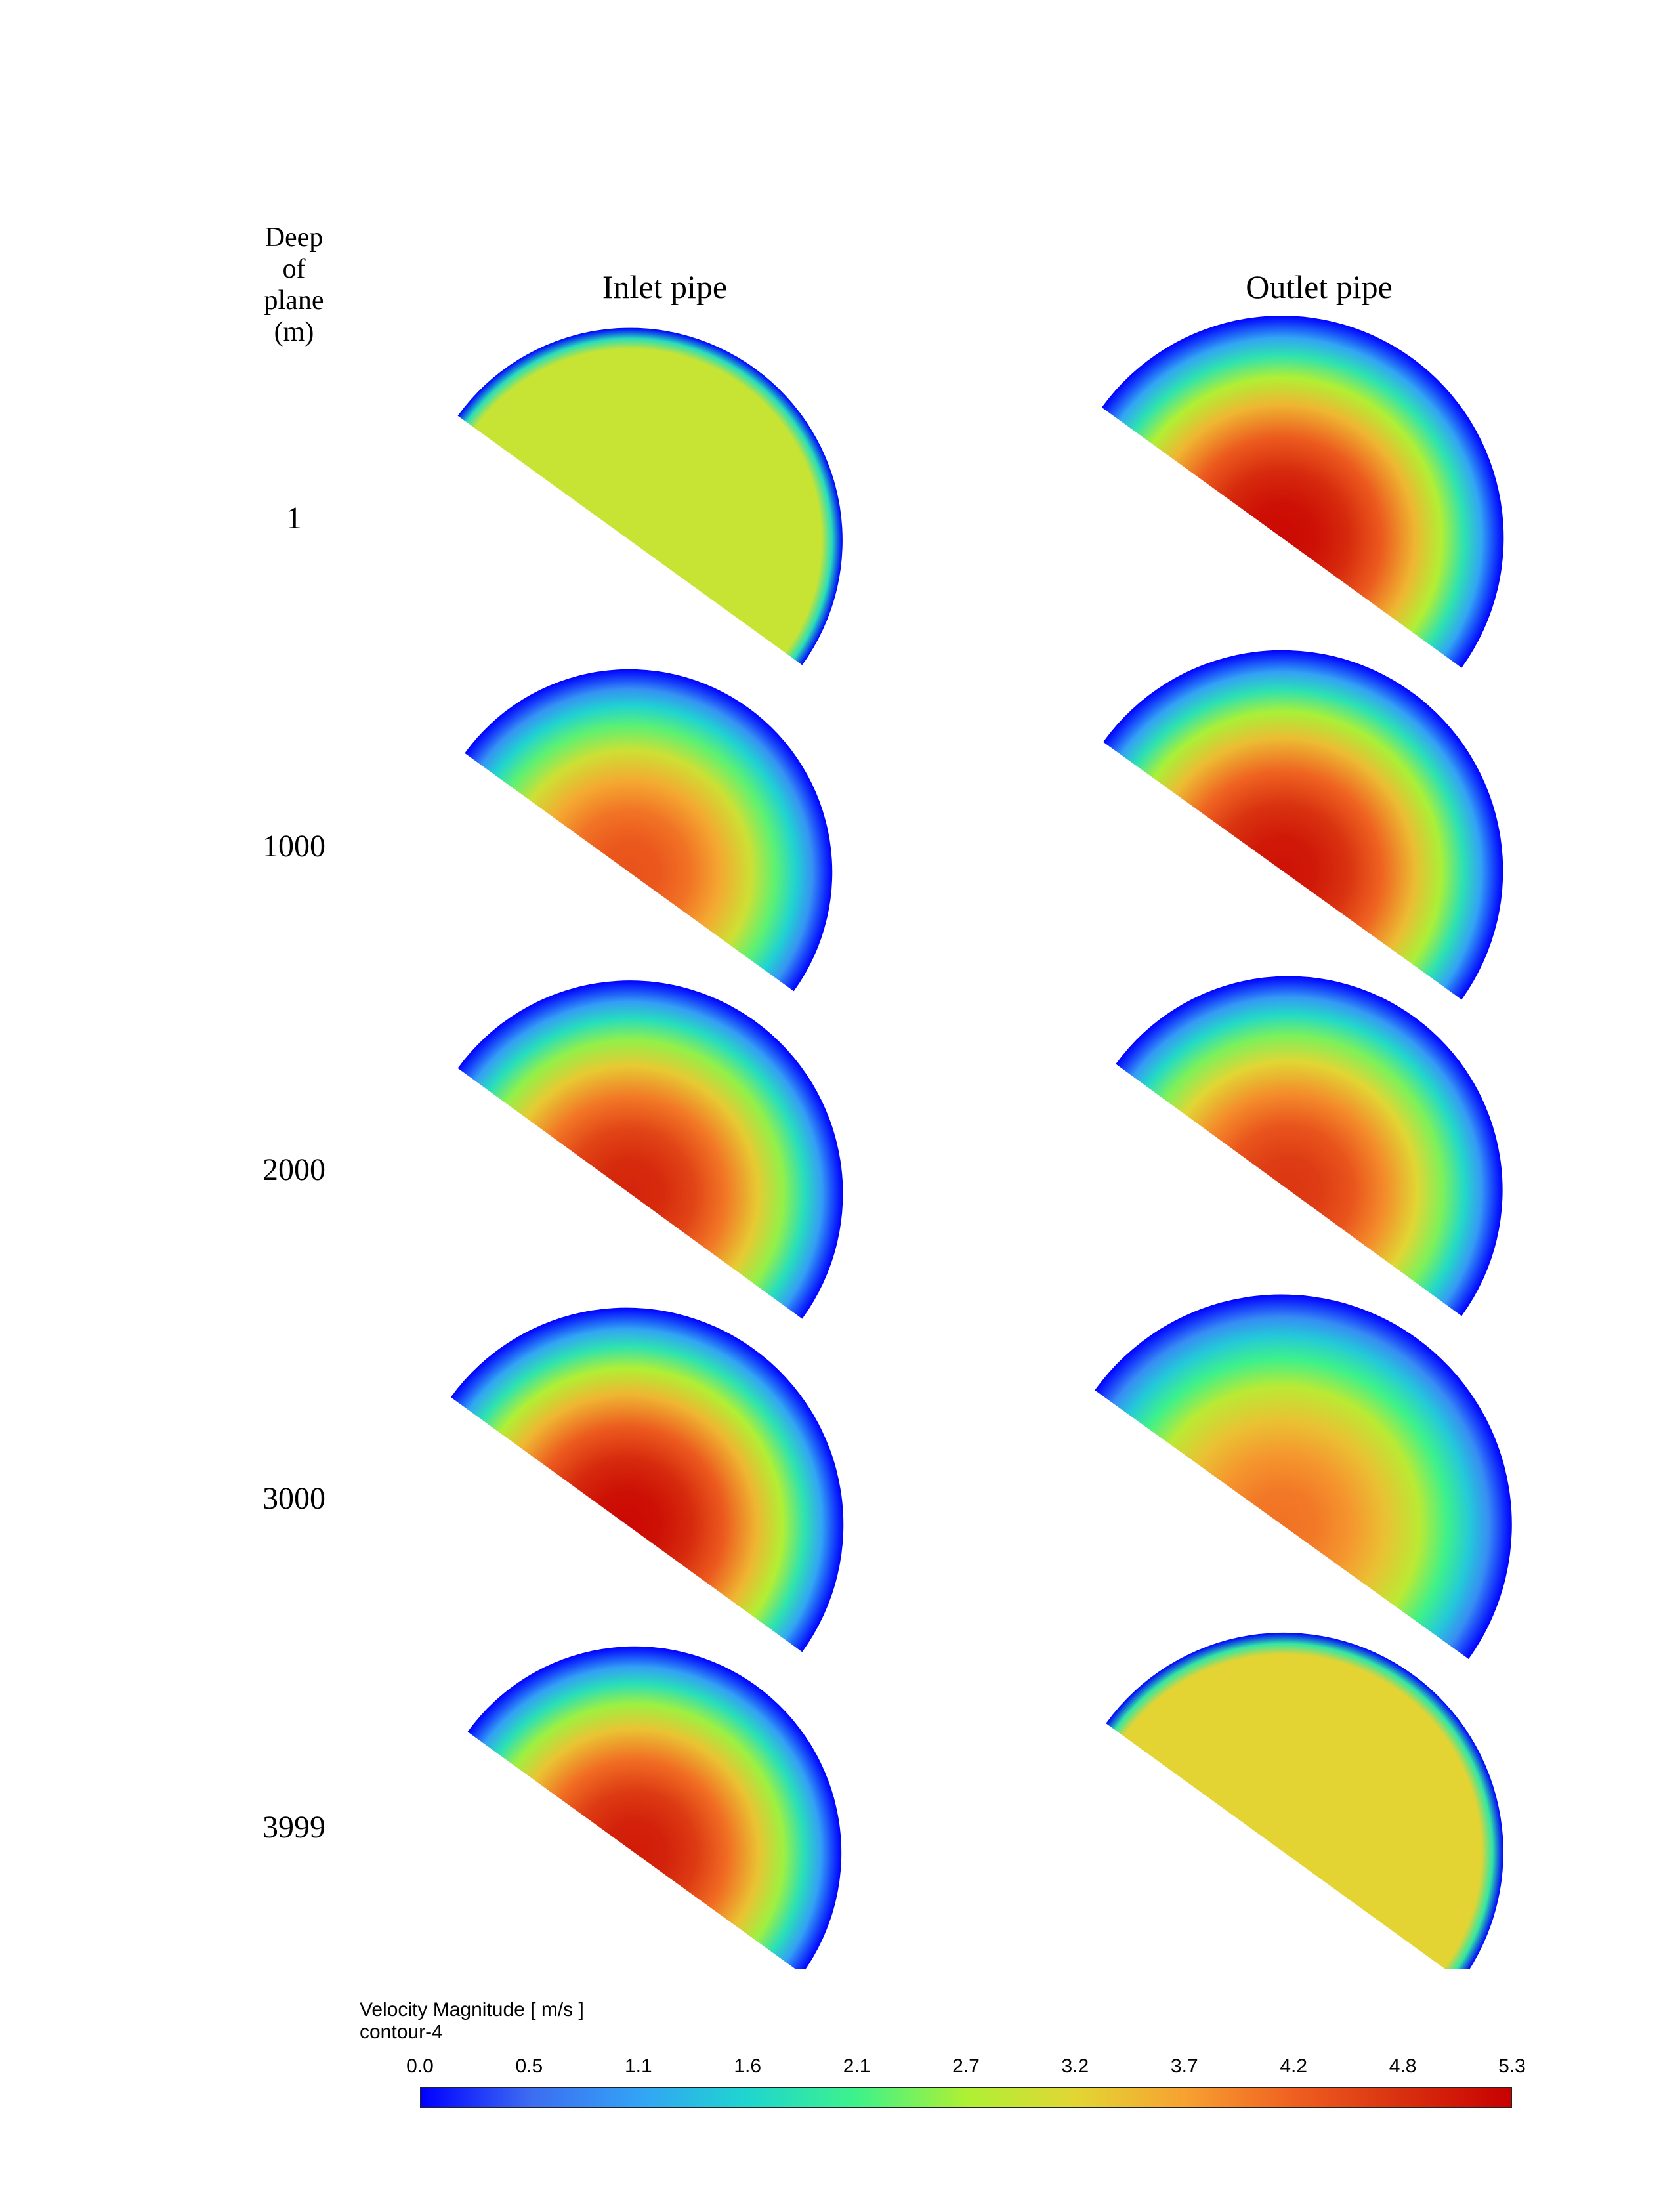  I want to click on colorbar-tick-label: 3.7, so click(1184, 2066).